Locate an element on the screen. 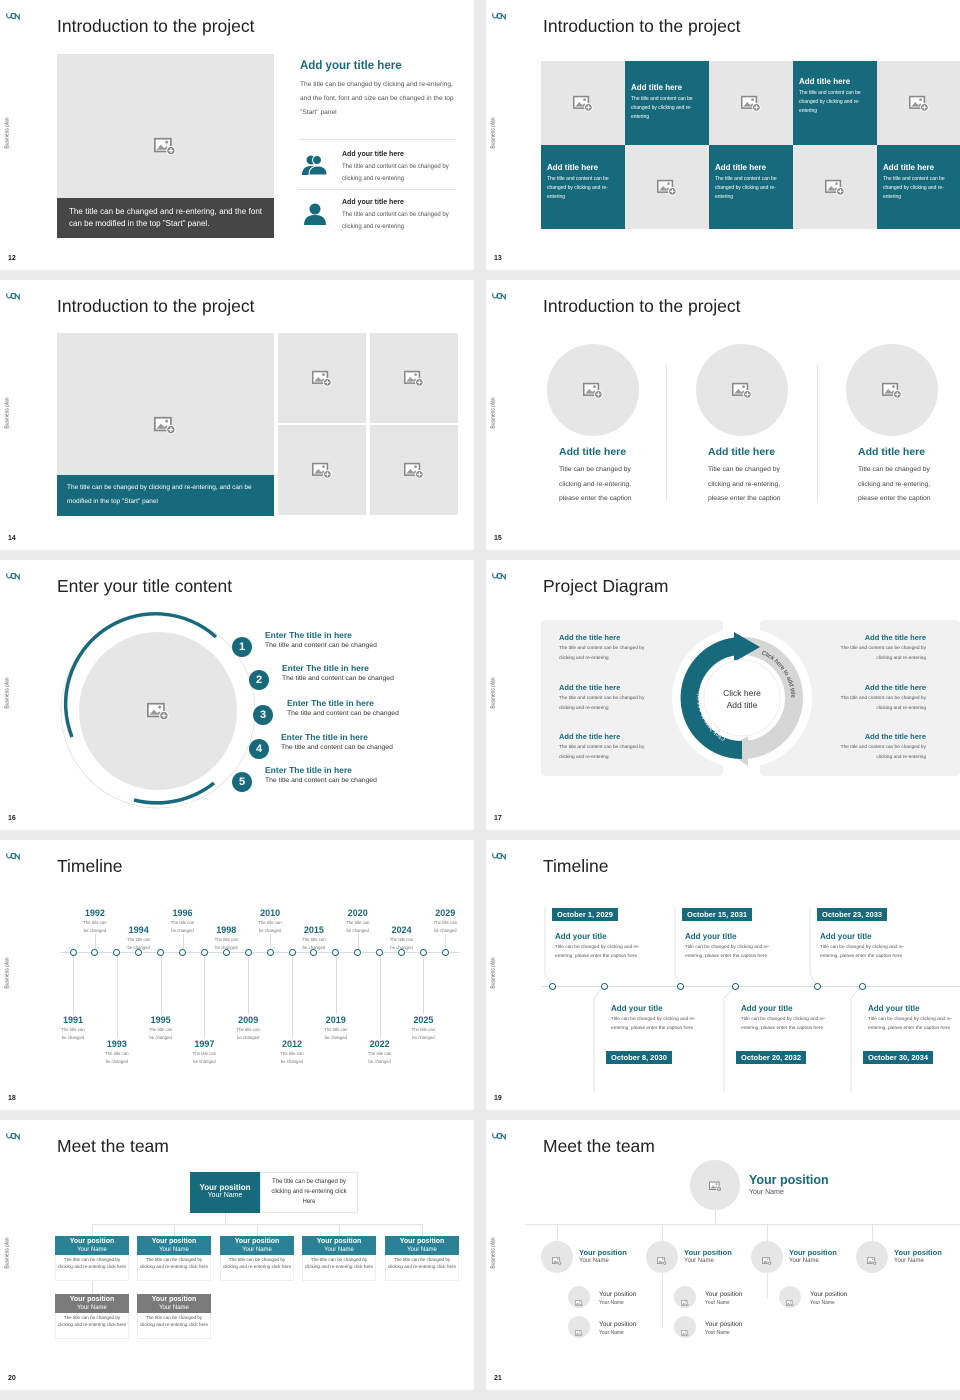 This screenshot has width=960, height=1400. cycle-arc-left is located at coordinates (711, 698).